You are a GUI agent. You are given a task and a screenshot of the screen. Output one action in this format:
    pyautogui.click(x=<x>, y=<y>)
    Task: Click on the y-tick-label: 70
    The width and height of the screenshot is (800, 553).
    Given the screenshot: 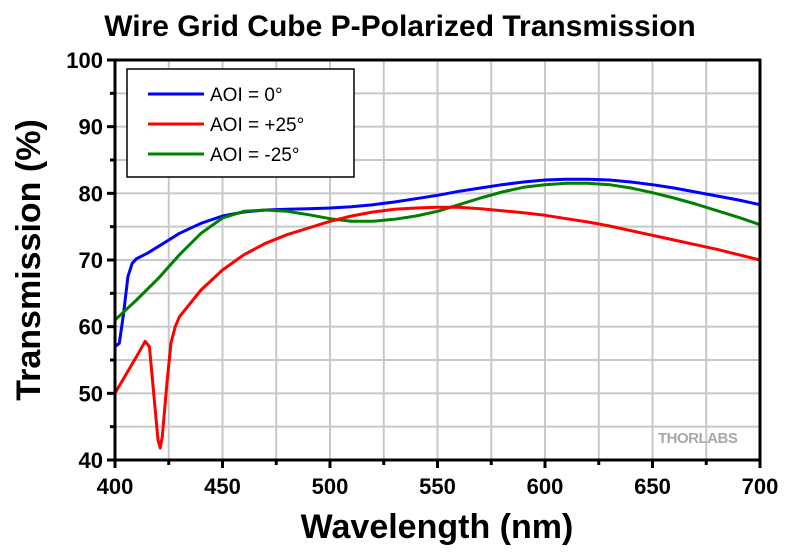 What is the action you would take?
    pyautogui.click(x=91, y=260)
    